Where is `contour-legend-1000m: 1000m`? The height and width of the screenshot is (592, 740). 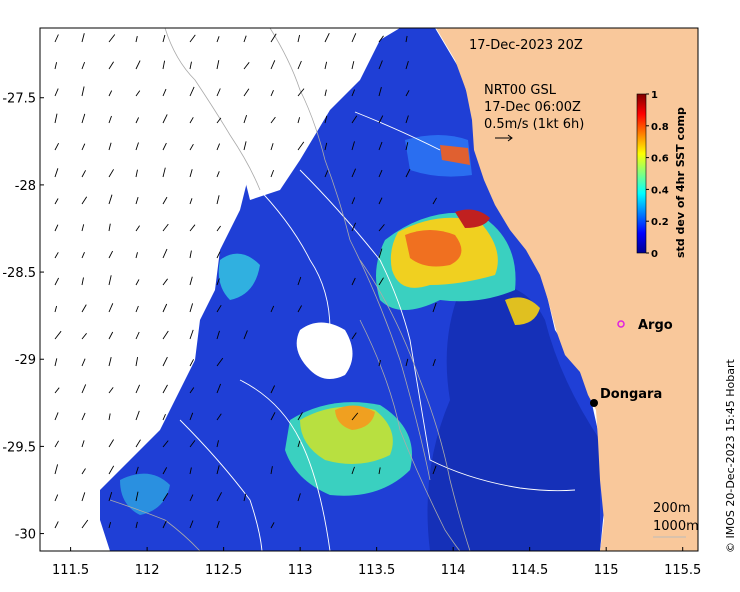 contour-legend-1000m: 1000m is located at coordinates (676, 526).